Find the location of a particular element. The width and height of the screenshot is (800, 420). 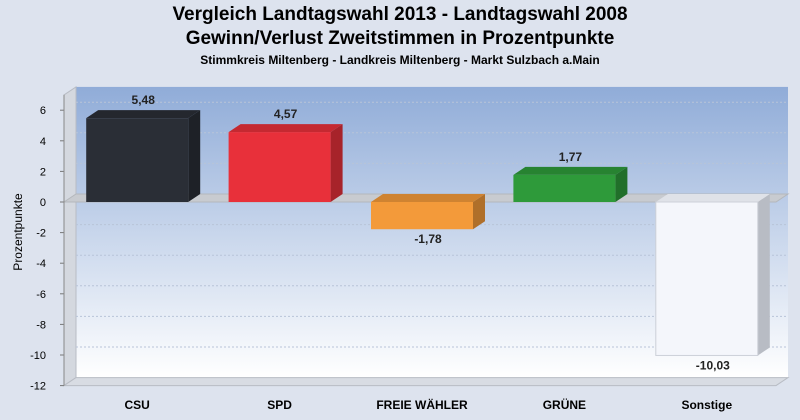

y-tick-label: -6 is located at coordinates (41, 295).